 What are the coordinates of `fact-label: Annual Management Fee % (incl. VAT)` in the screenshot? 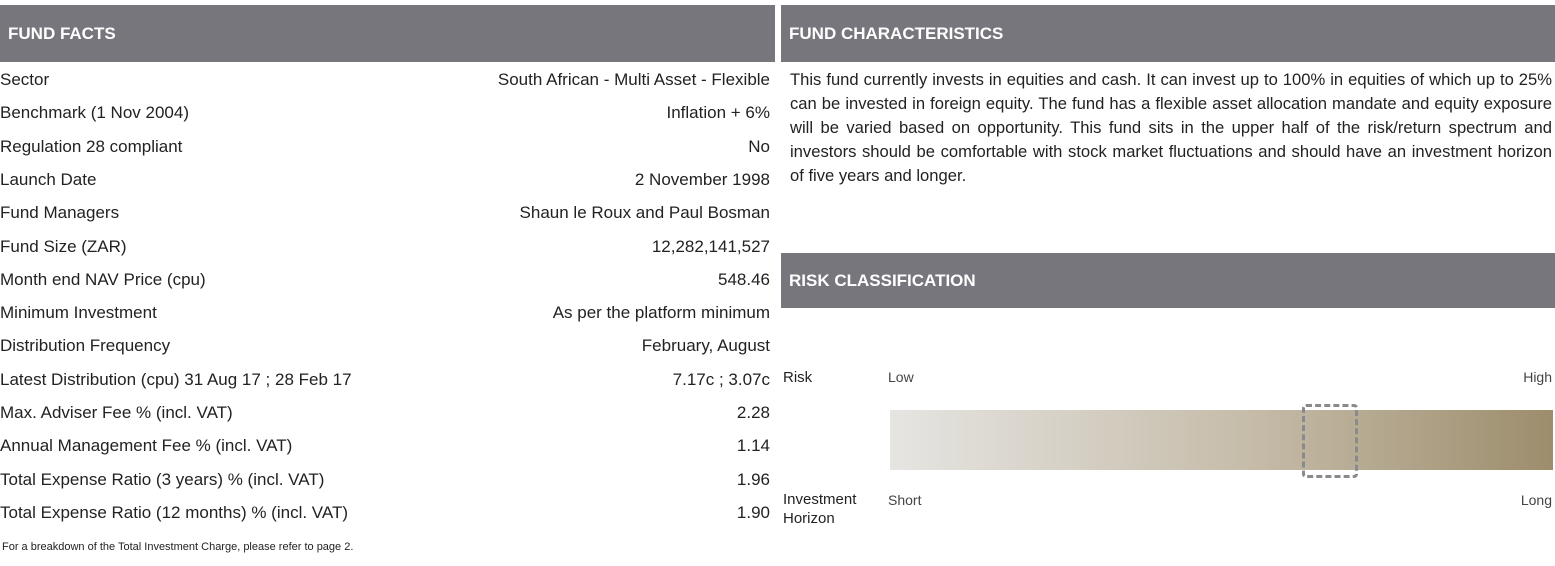 It's located at (146, 446).